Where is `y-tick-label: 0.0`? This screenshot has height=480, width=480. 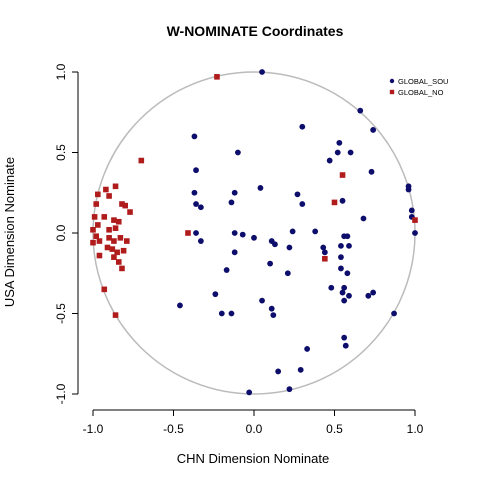 y-tick-label: 0.0 is located at coordinates (61, 232).